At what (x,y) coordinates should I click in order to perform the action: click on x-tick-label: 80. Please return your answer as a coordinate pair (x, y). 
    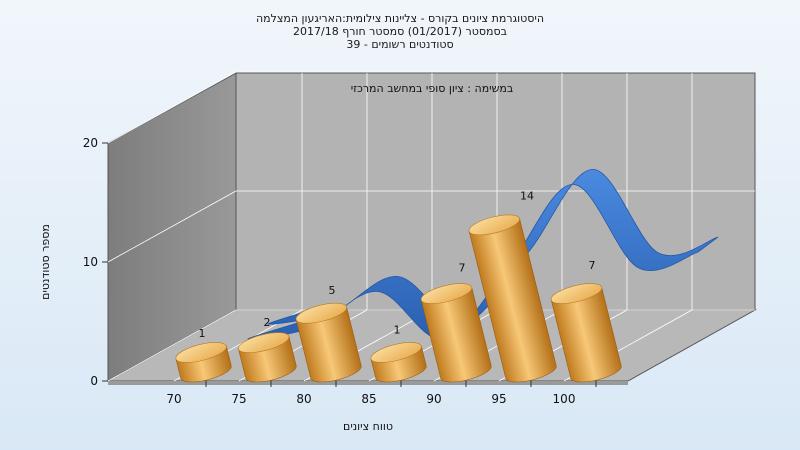
    Looking at the image, I should click on (303, 399).